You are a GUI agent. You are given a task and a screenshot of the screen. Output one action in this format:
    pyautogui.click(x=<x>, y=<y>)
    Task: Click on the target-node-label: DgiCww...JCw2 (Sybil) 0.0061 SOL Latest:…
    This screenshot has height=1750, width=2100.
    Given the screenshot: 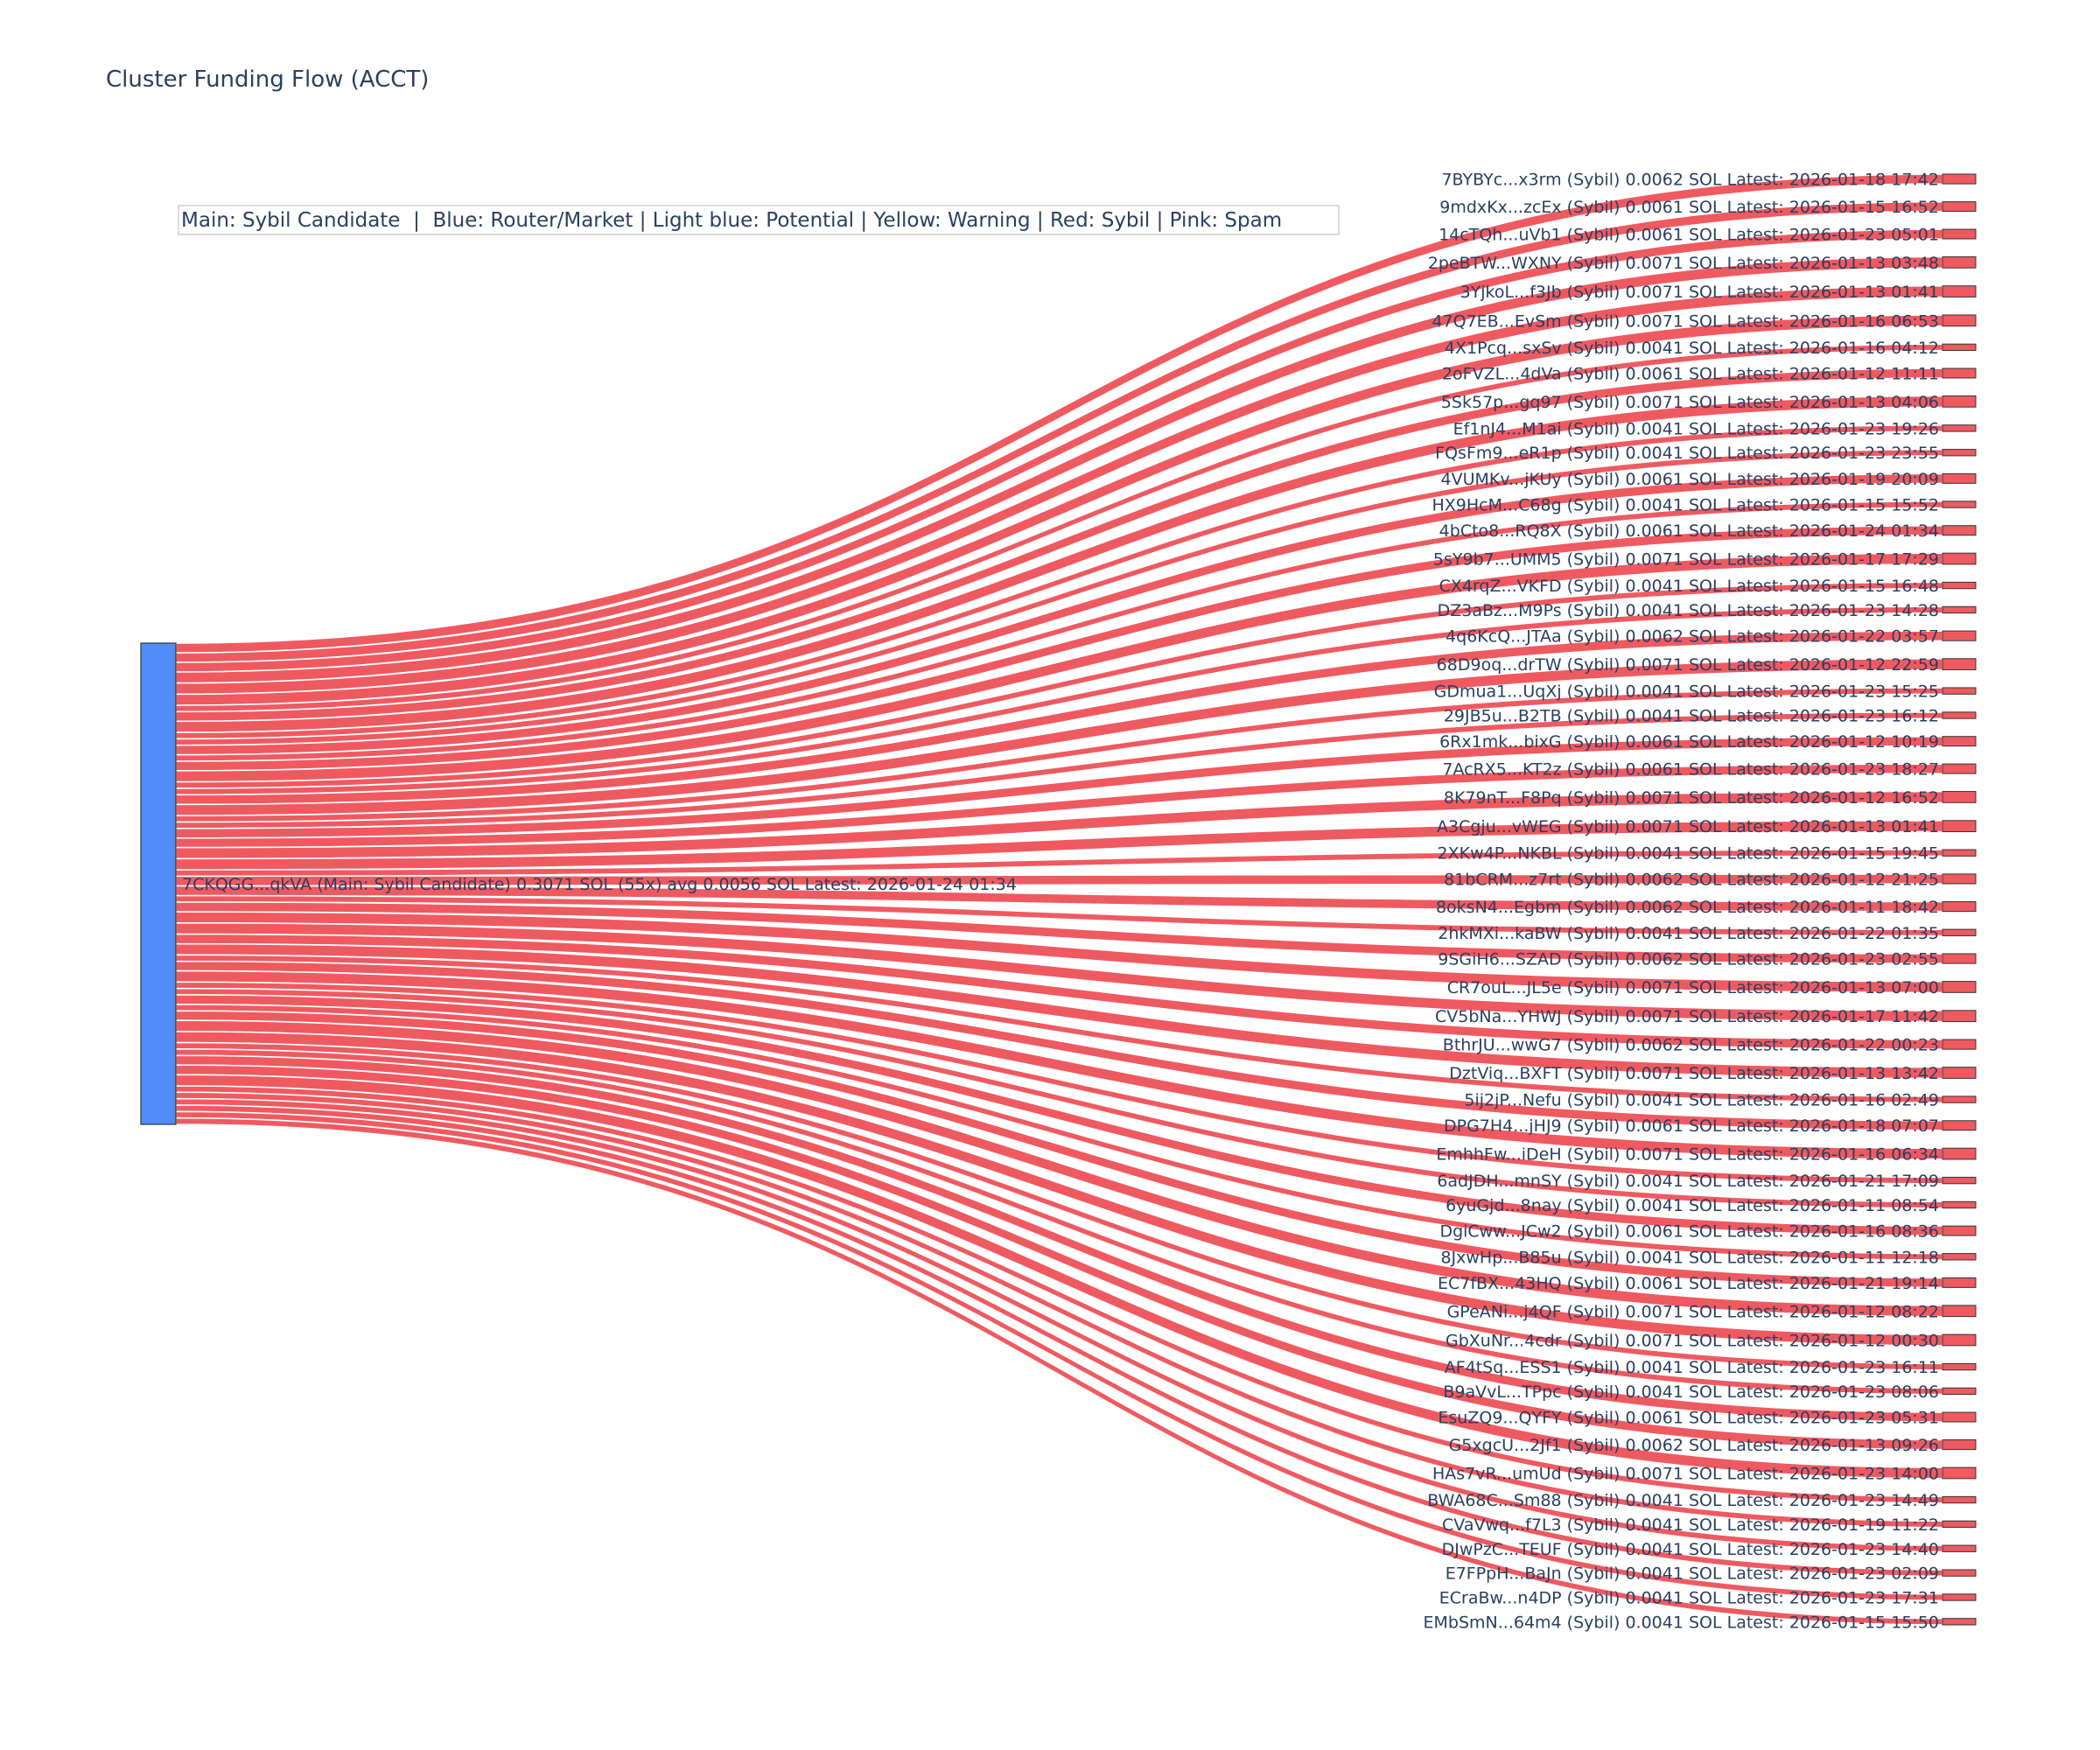 What is the action you would take?
    pyautogui.click(x=1689, y=1232)
    